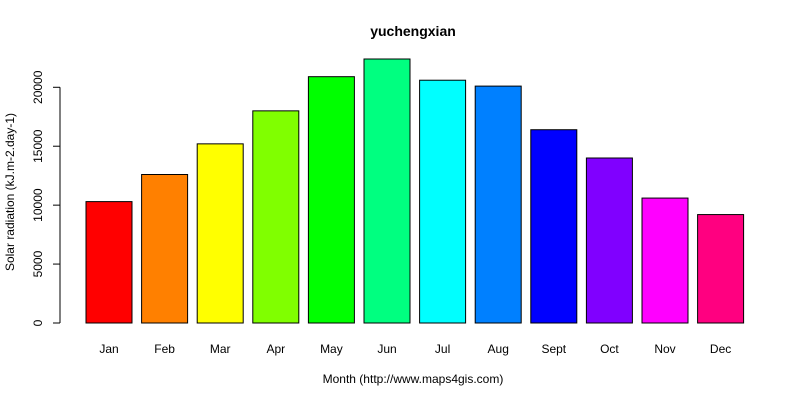 The image size is (800, 400). Describe the element at coordinates (38, 205) in the screenshot. I see `y-tick-label: 10000` at that location.